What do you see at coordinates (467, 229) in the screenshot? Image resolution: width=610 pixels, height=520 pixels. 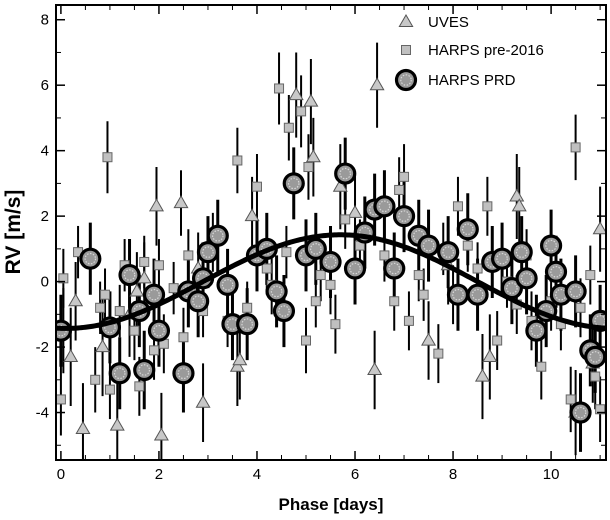 I see `point-circle-37-texture` at bounding box center [467, 229].